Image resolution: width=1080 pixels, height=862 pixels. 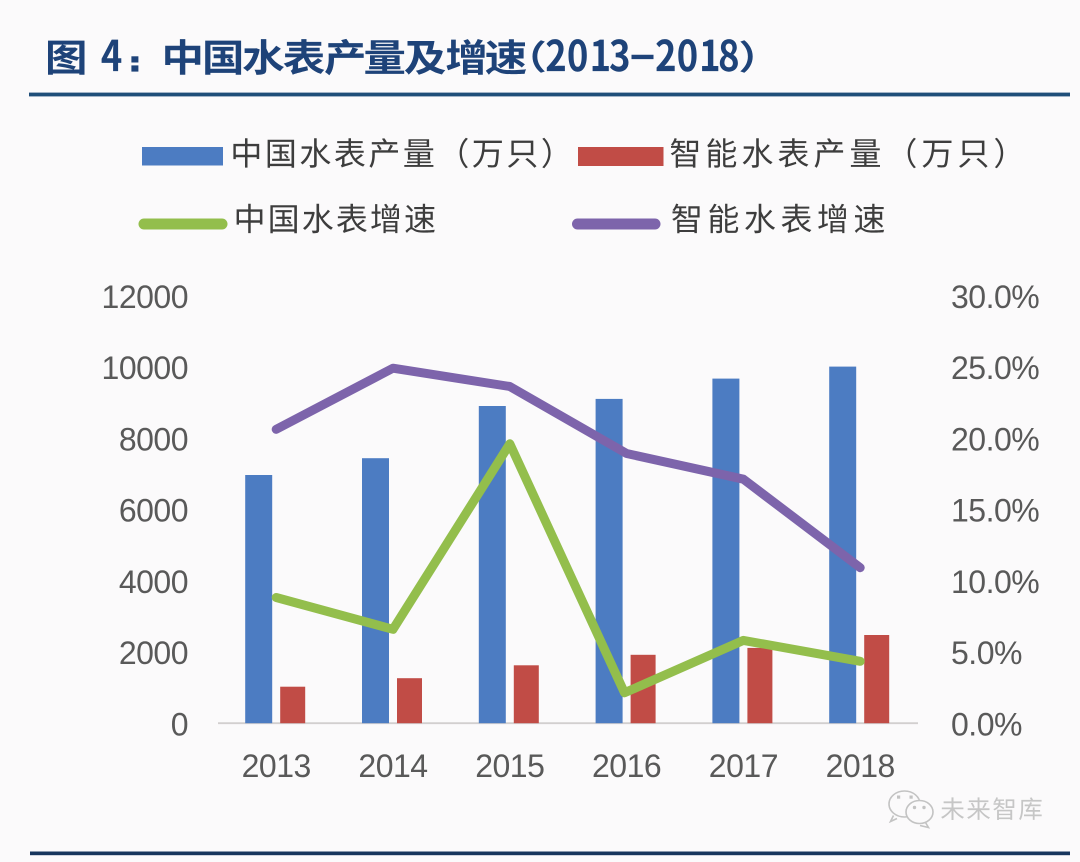 I want to click on svg-text: 10000, so click(x=145, y=368).